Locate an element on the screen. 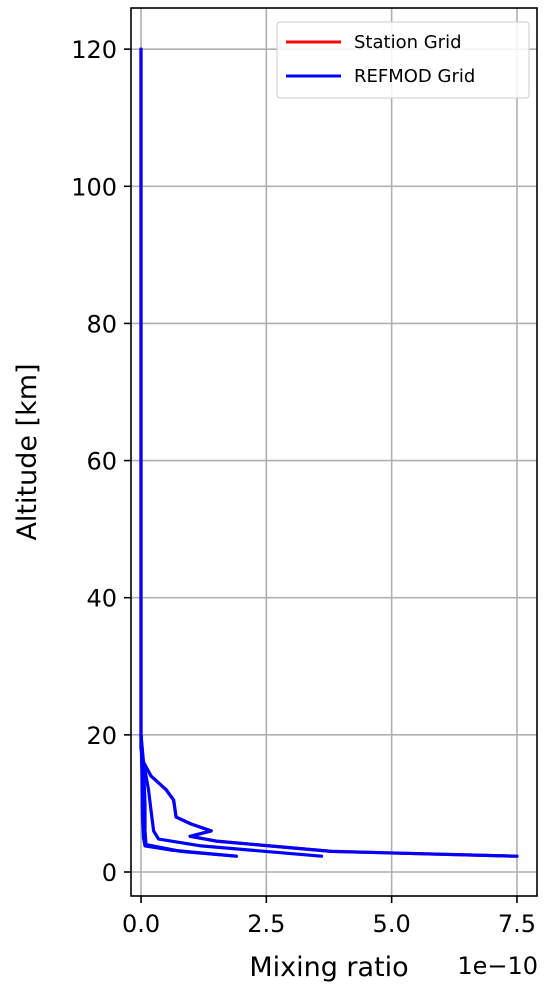 This screenshot has height=986, width=544. y-tick-label: 20 is located at coordinates (101, 736).